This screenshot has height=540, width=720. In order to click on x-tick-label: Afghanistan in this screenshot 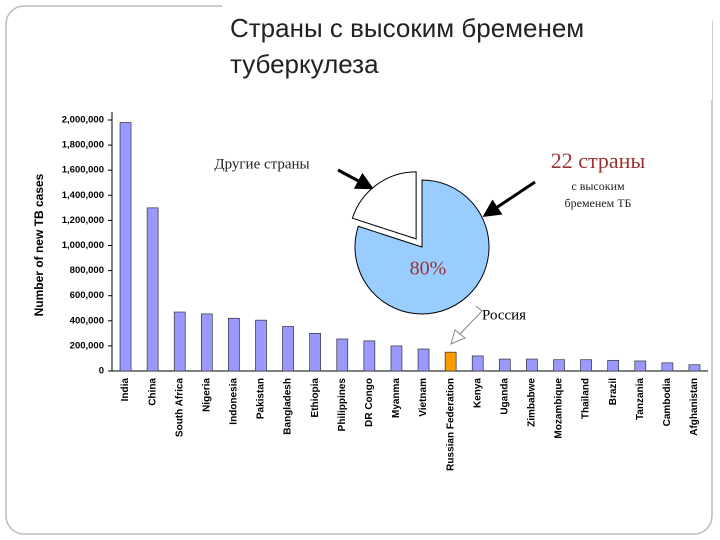, I will do `click(694, 407)`.